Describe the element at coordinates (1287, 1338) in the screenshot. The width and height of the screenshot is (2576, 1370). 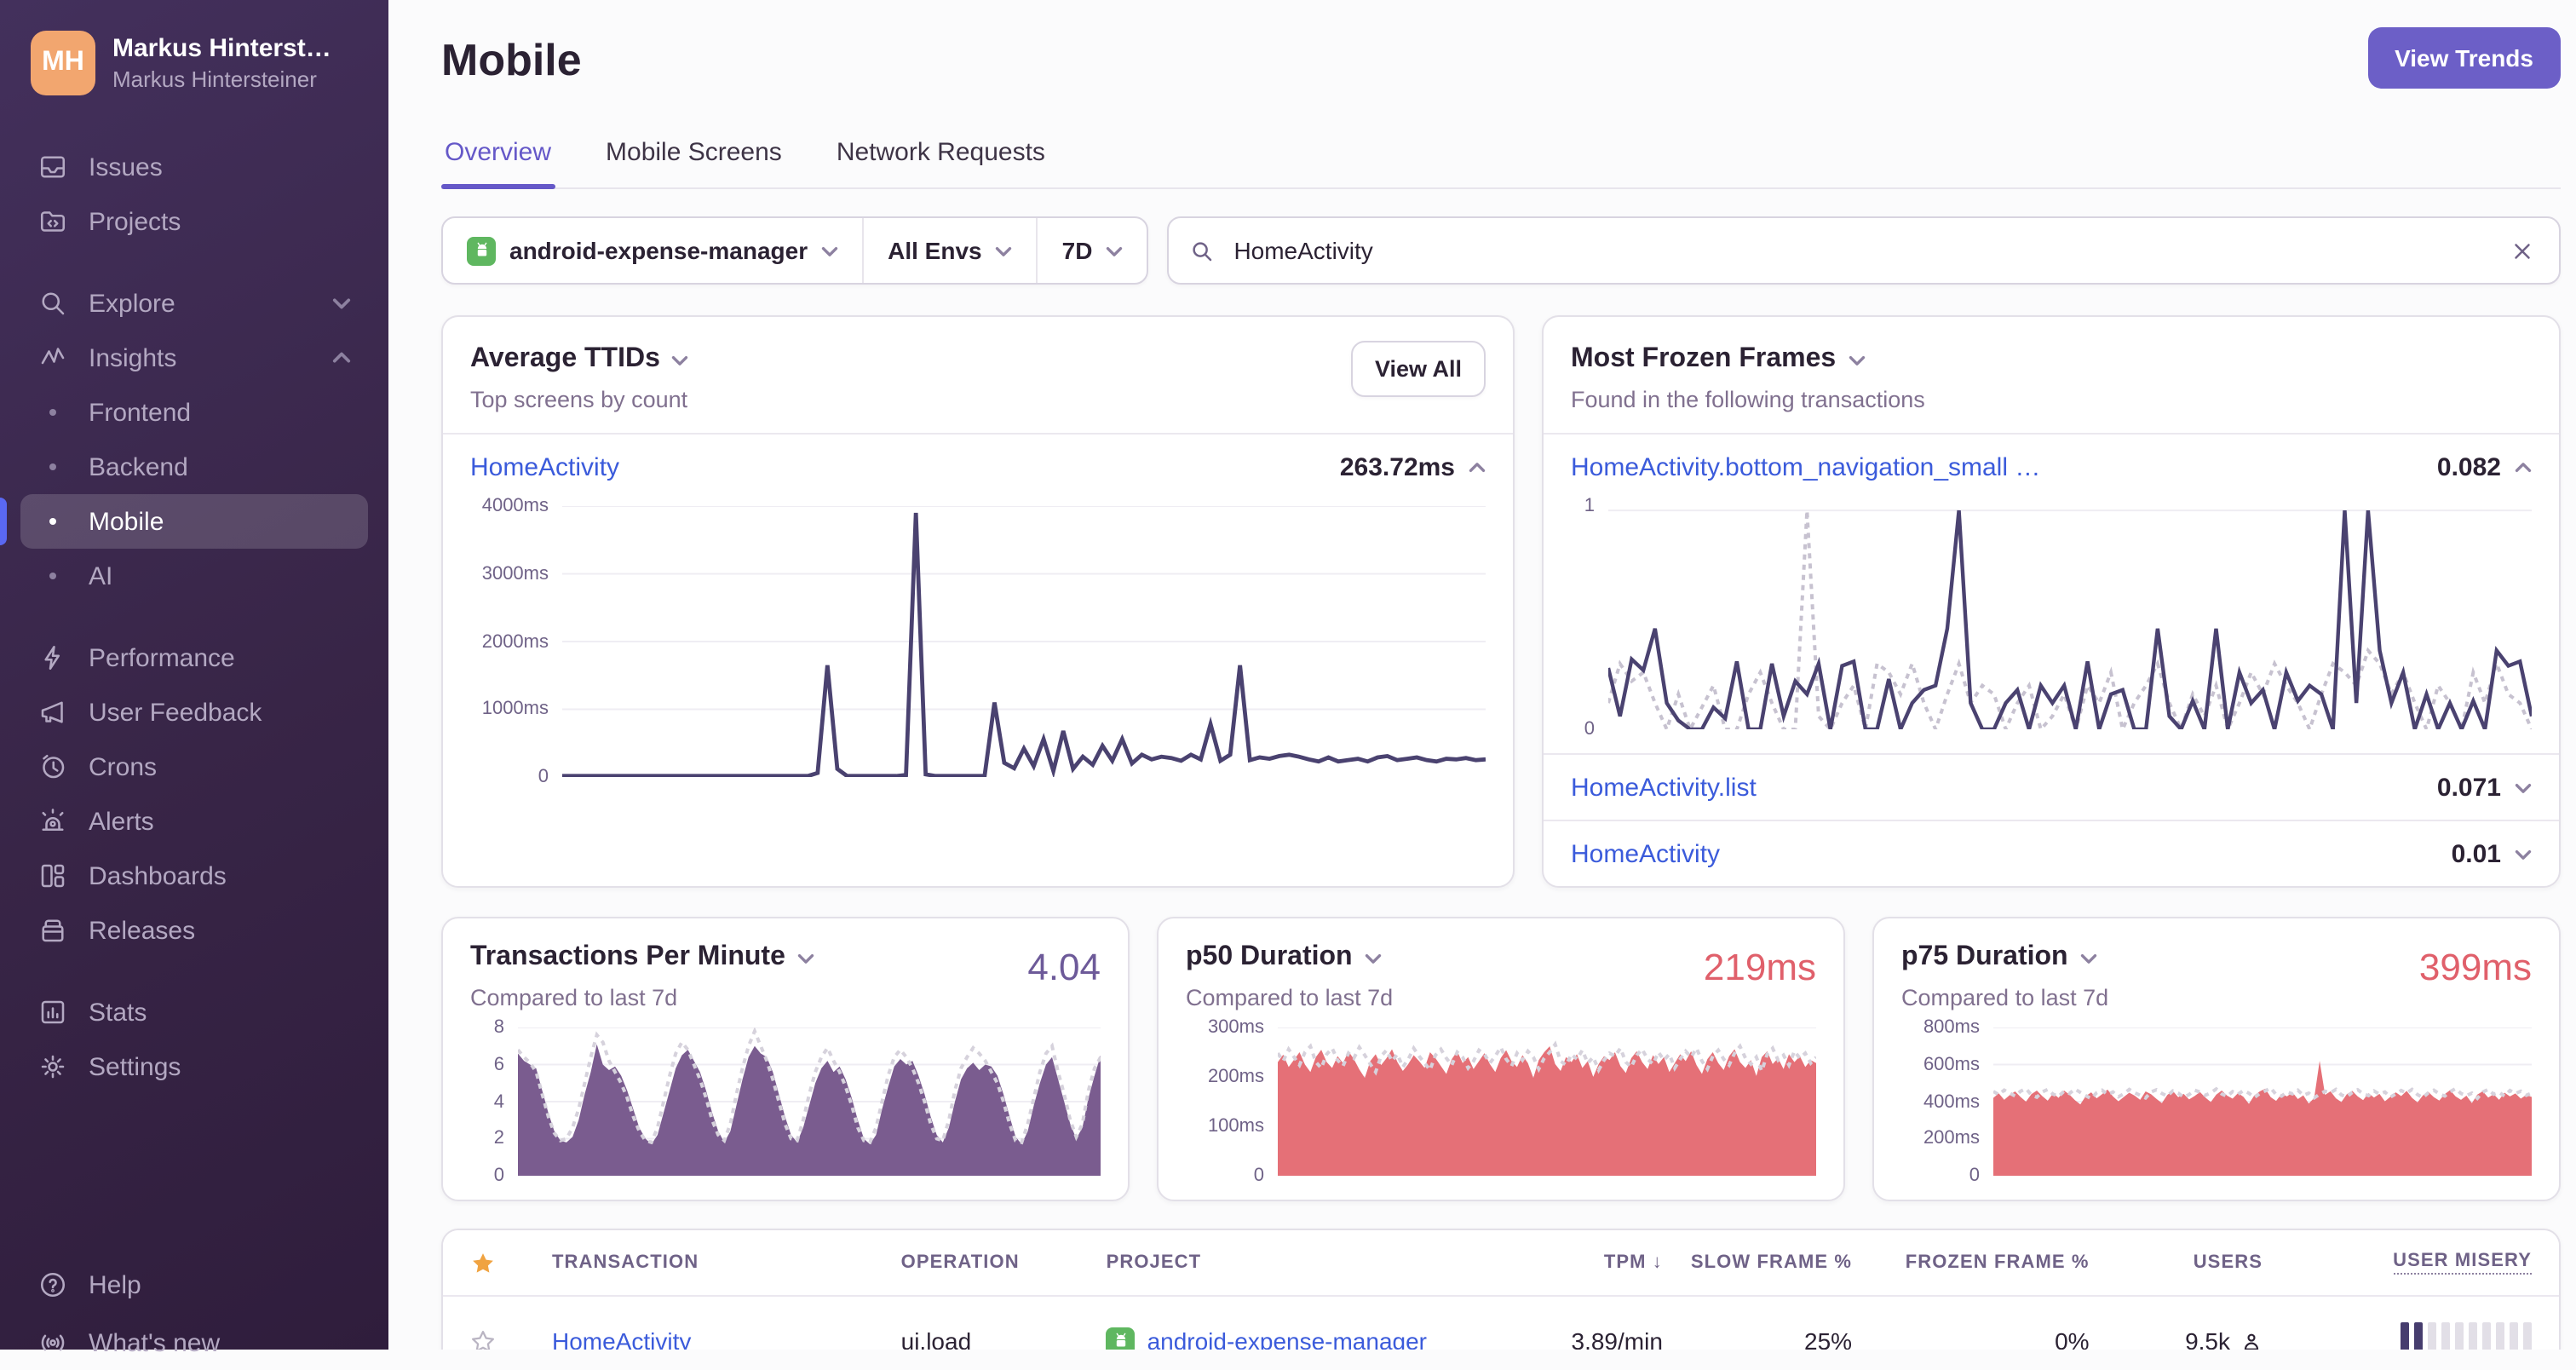
I see `project-link: android-expense-manager` at that location.